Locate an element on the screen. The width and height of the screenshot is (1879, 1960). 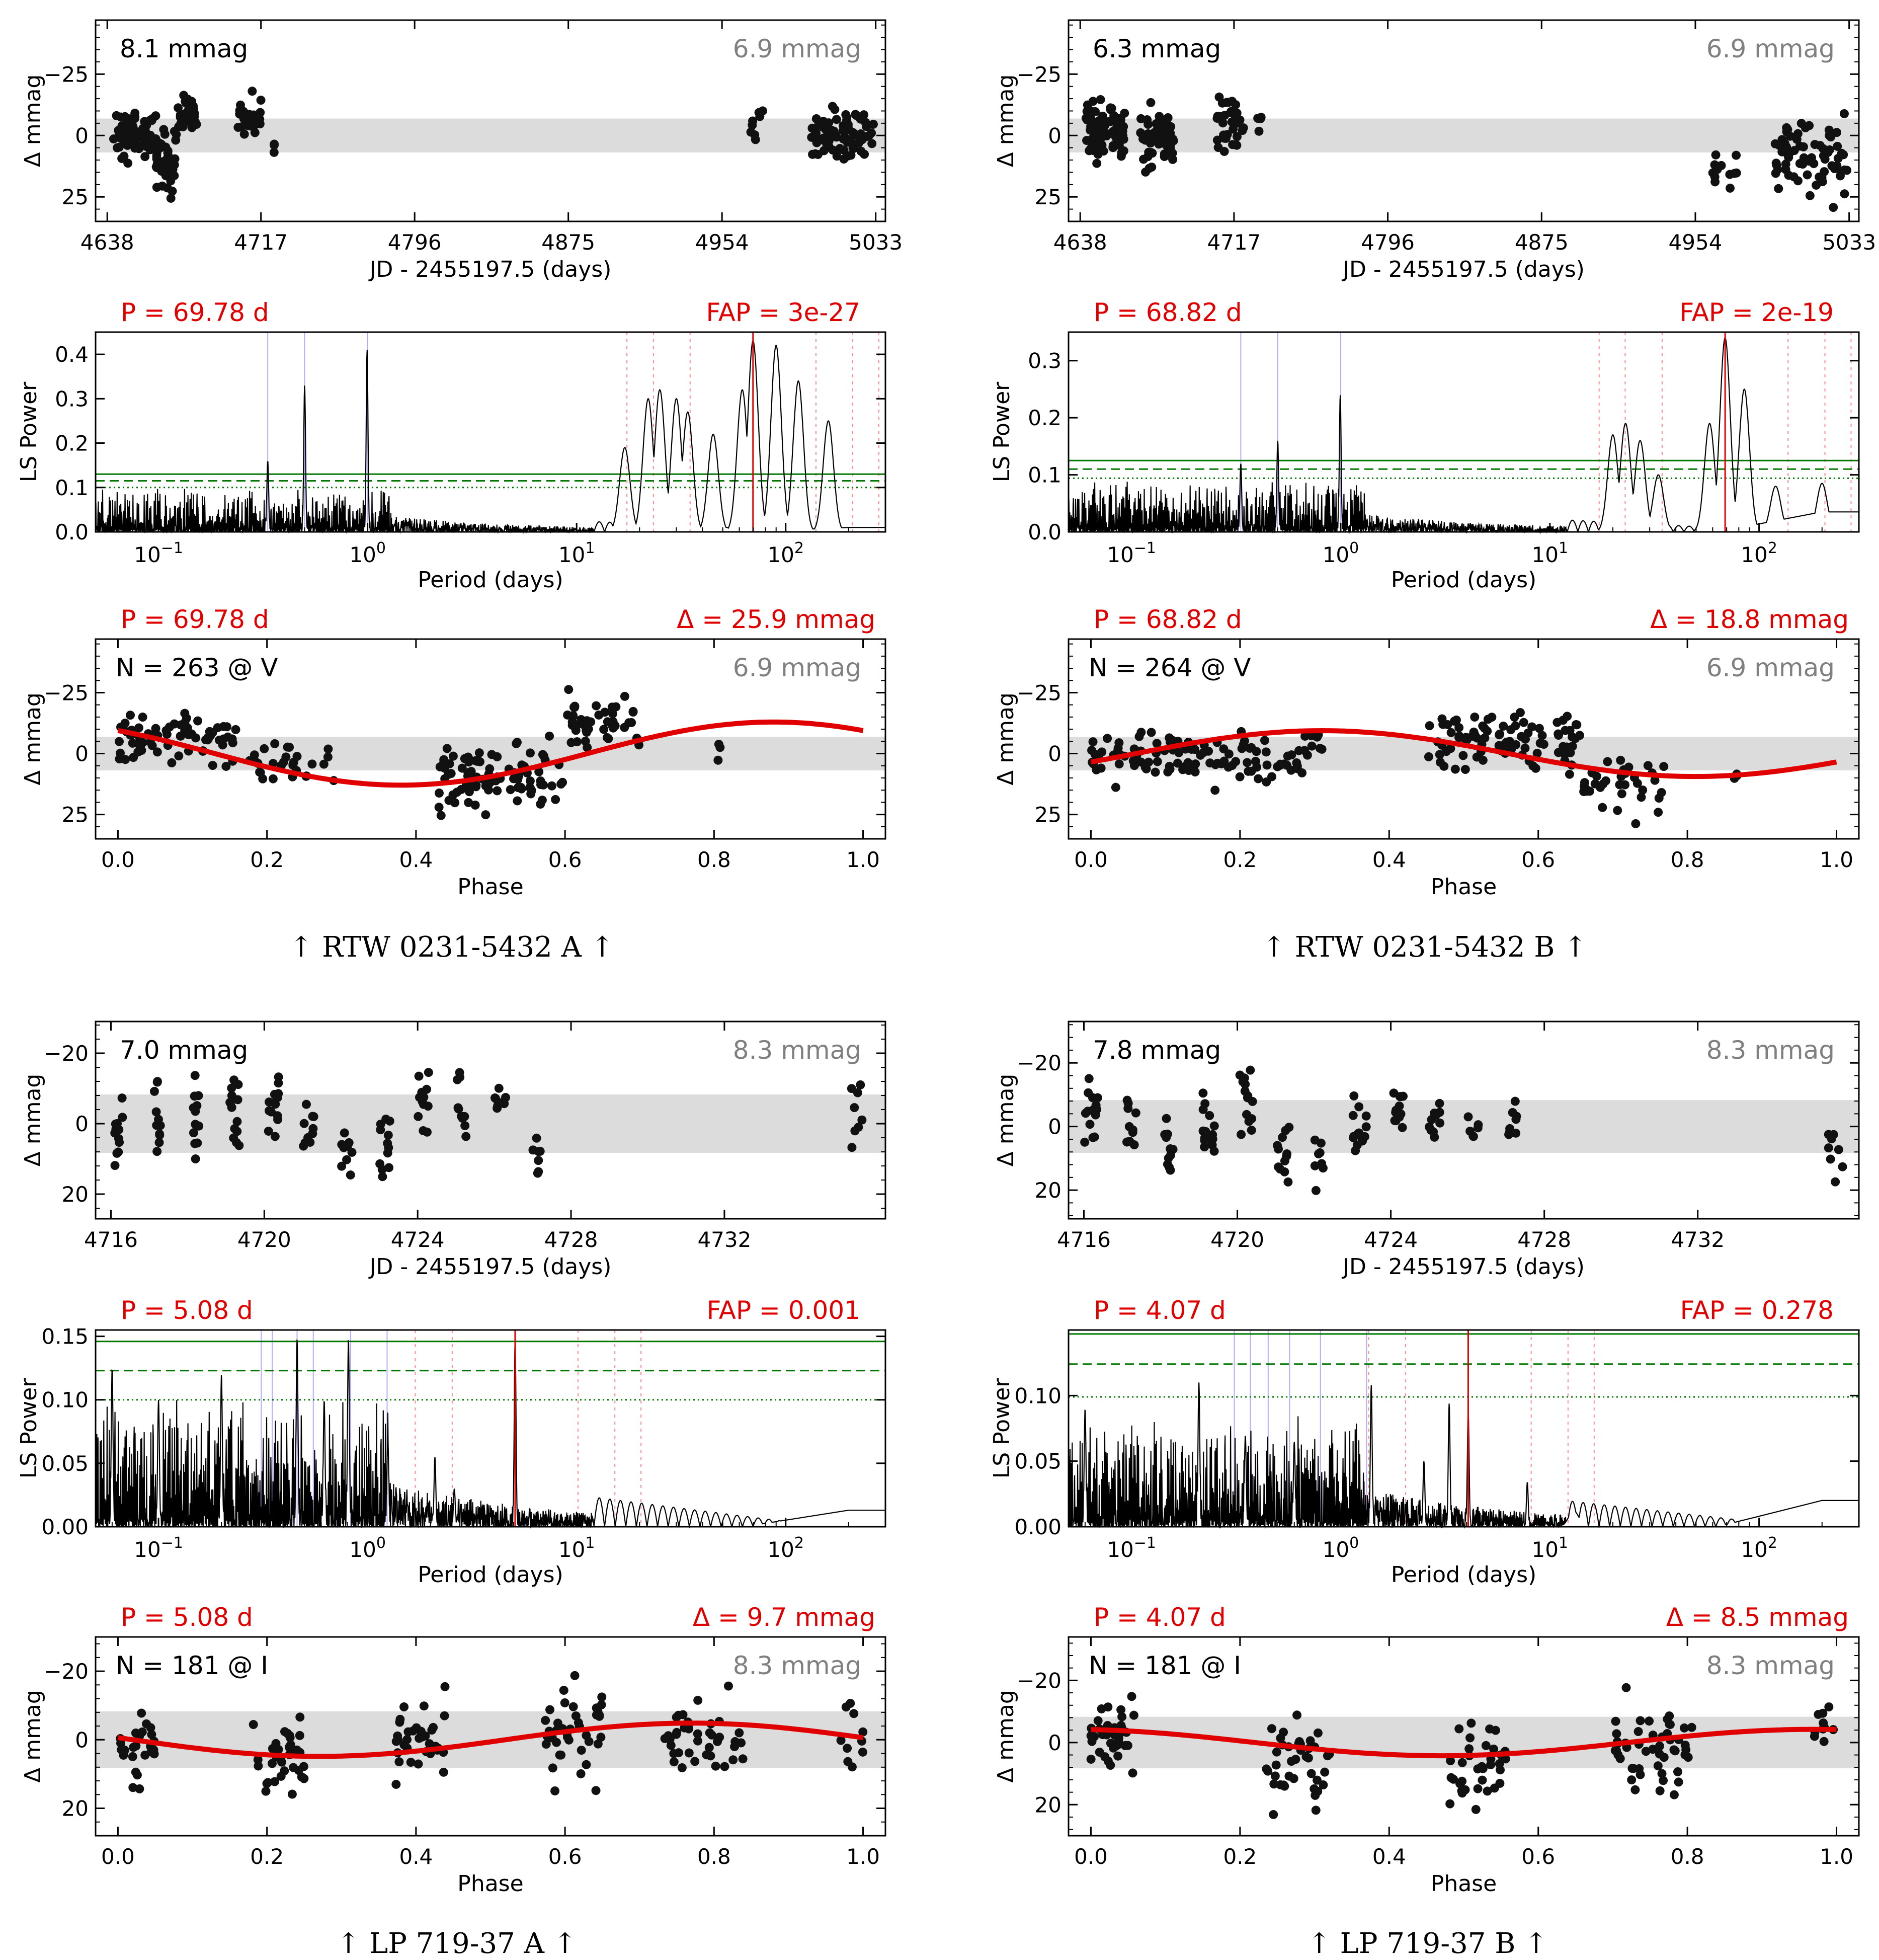
x-tick-label: 0.6 is located at coordinates (1538, 859).